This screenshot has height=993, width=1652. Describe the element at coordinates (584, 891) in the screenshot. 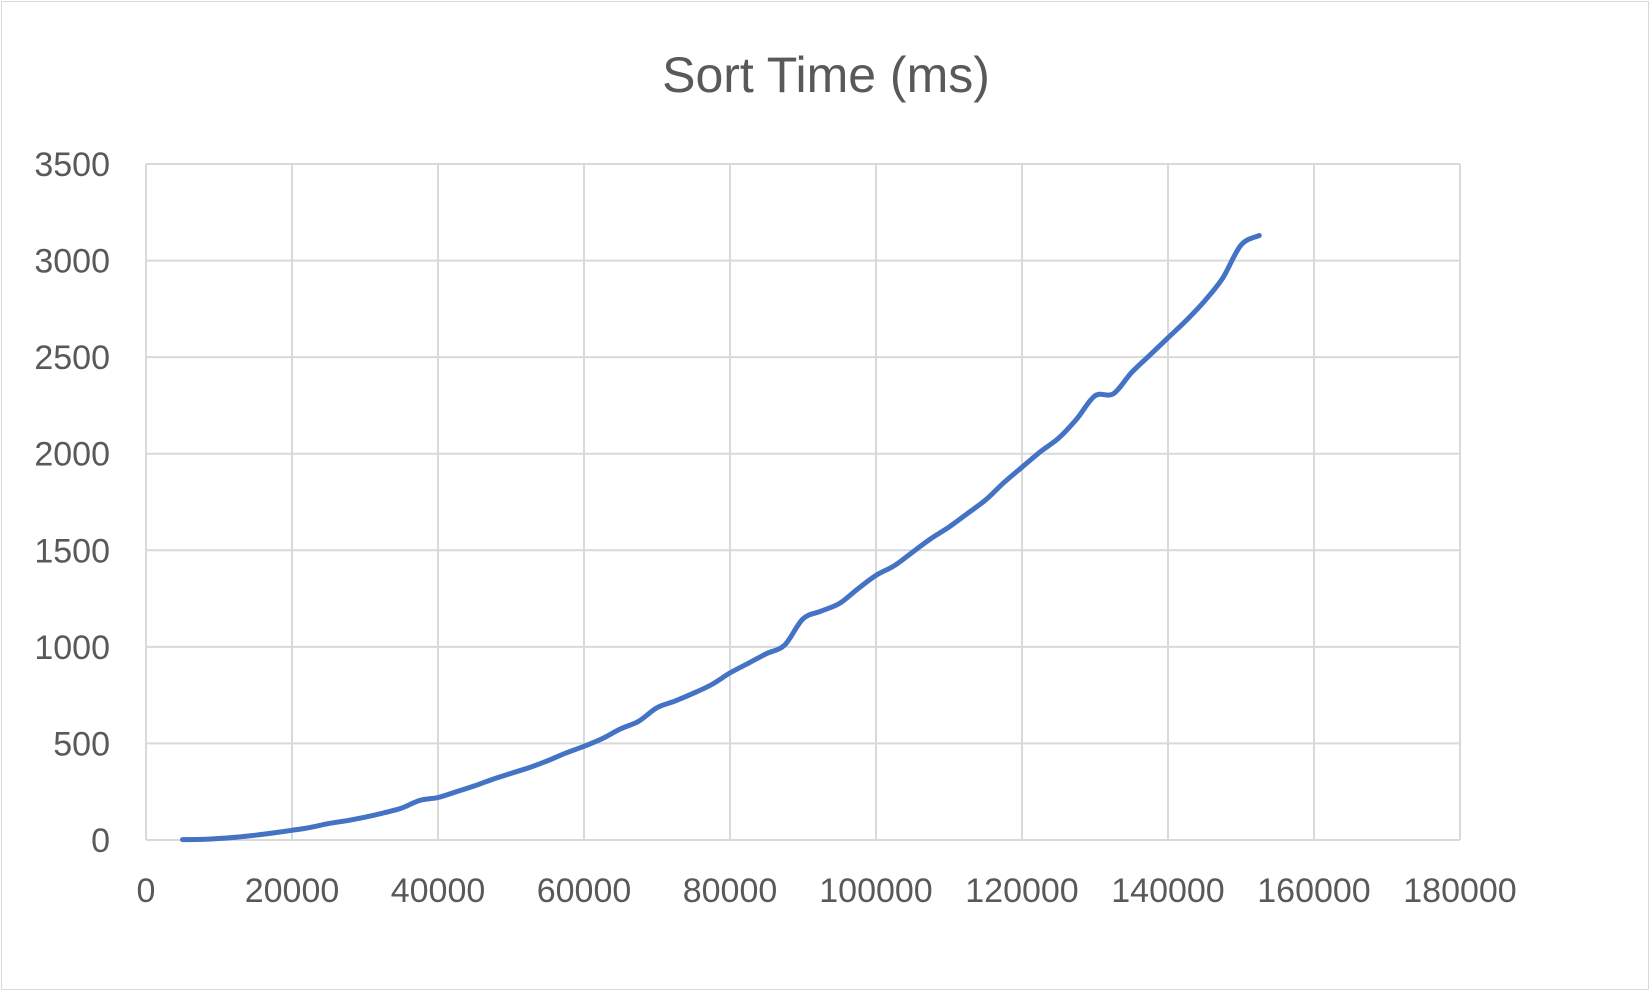

I see `x-tick-label: 60000` at that location.